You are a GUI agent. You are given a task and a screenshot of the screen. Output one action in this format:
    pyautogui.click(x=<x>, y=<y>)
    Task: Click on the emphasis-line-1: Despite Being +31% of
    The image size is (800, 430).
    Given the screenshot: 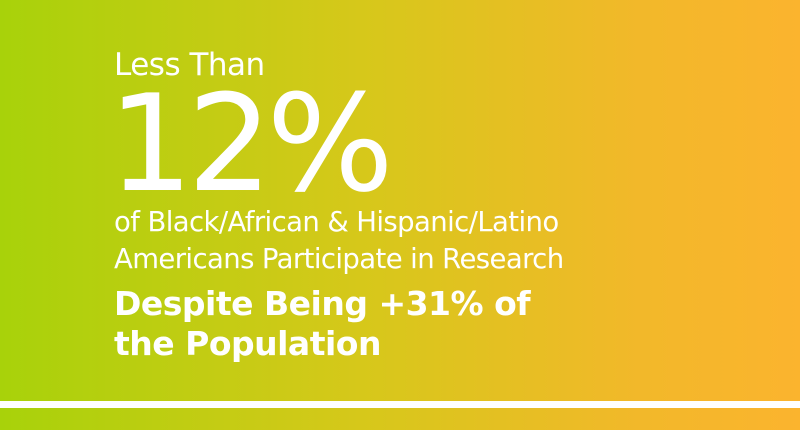 What is the action you would take?
    pyautogui.click(x=322, y=303)
    